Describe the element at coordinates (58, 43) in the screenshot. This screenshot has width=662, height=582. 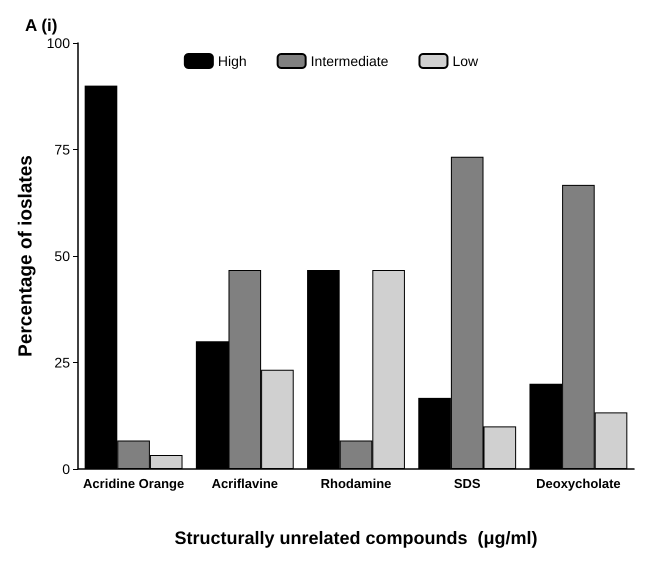
I see `y-tick-label: 100` at that location.